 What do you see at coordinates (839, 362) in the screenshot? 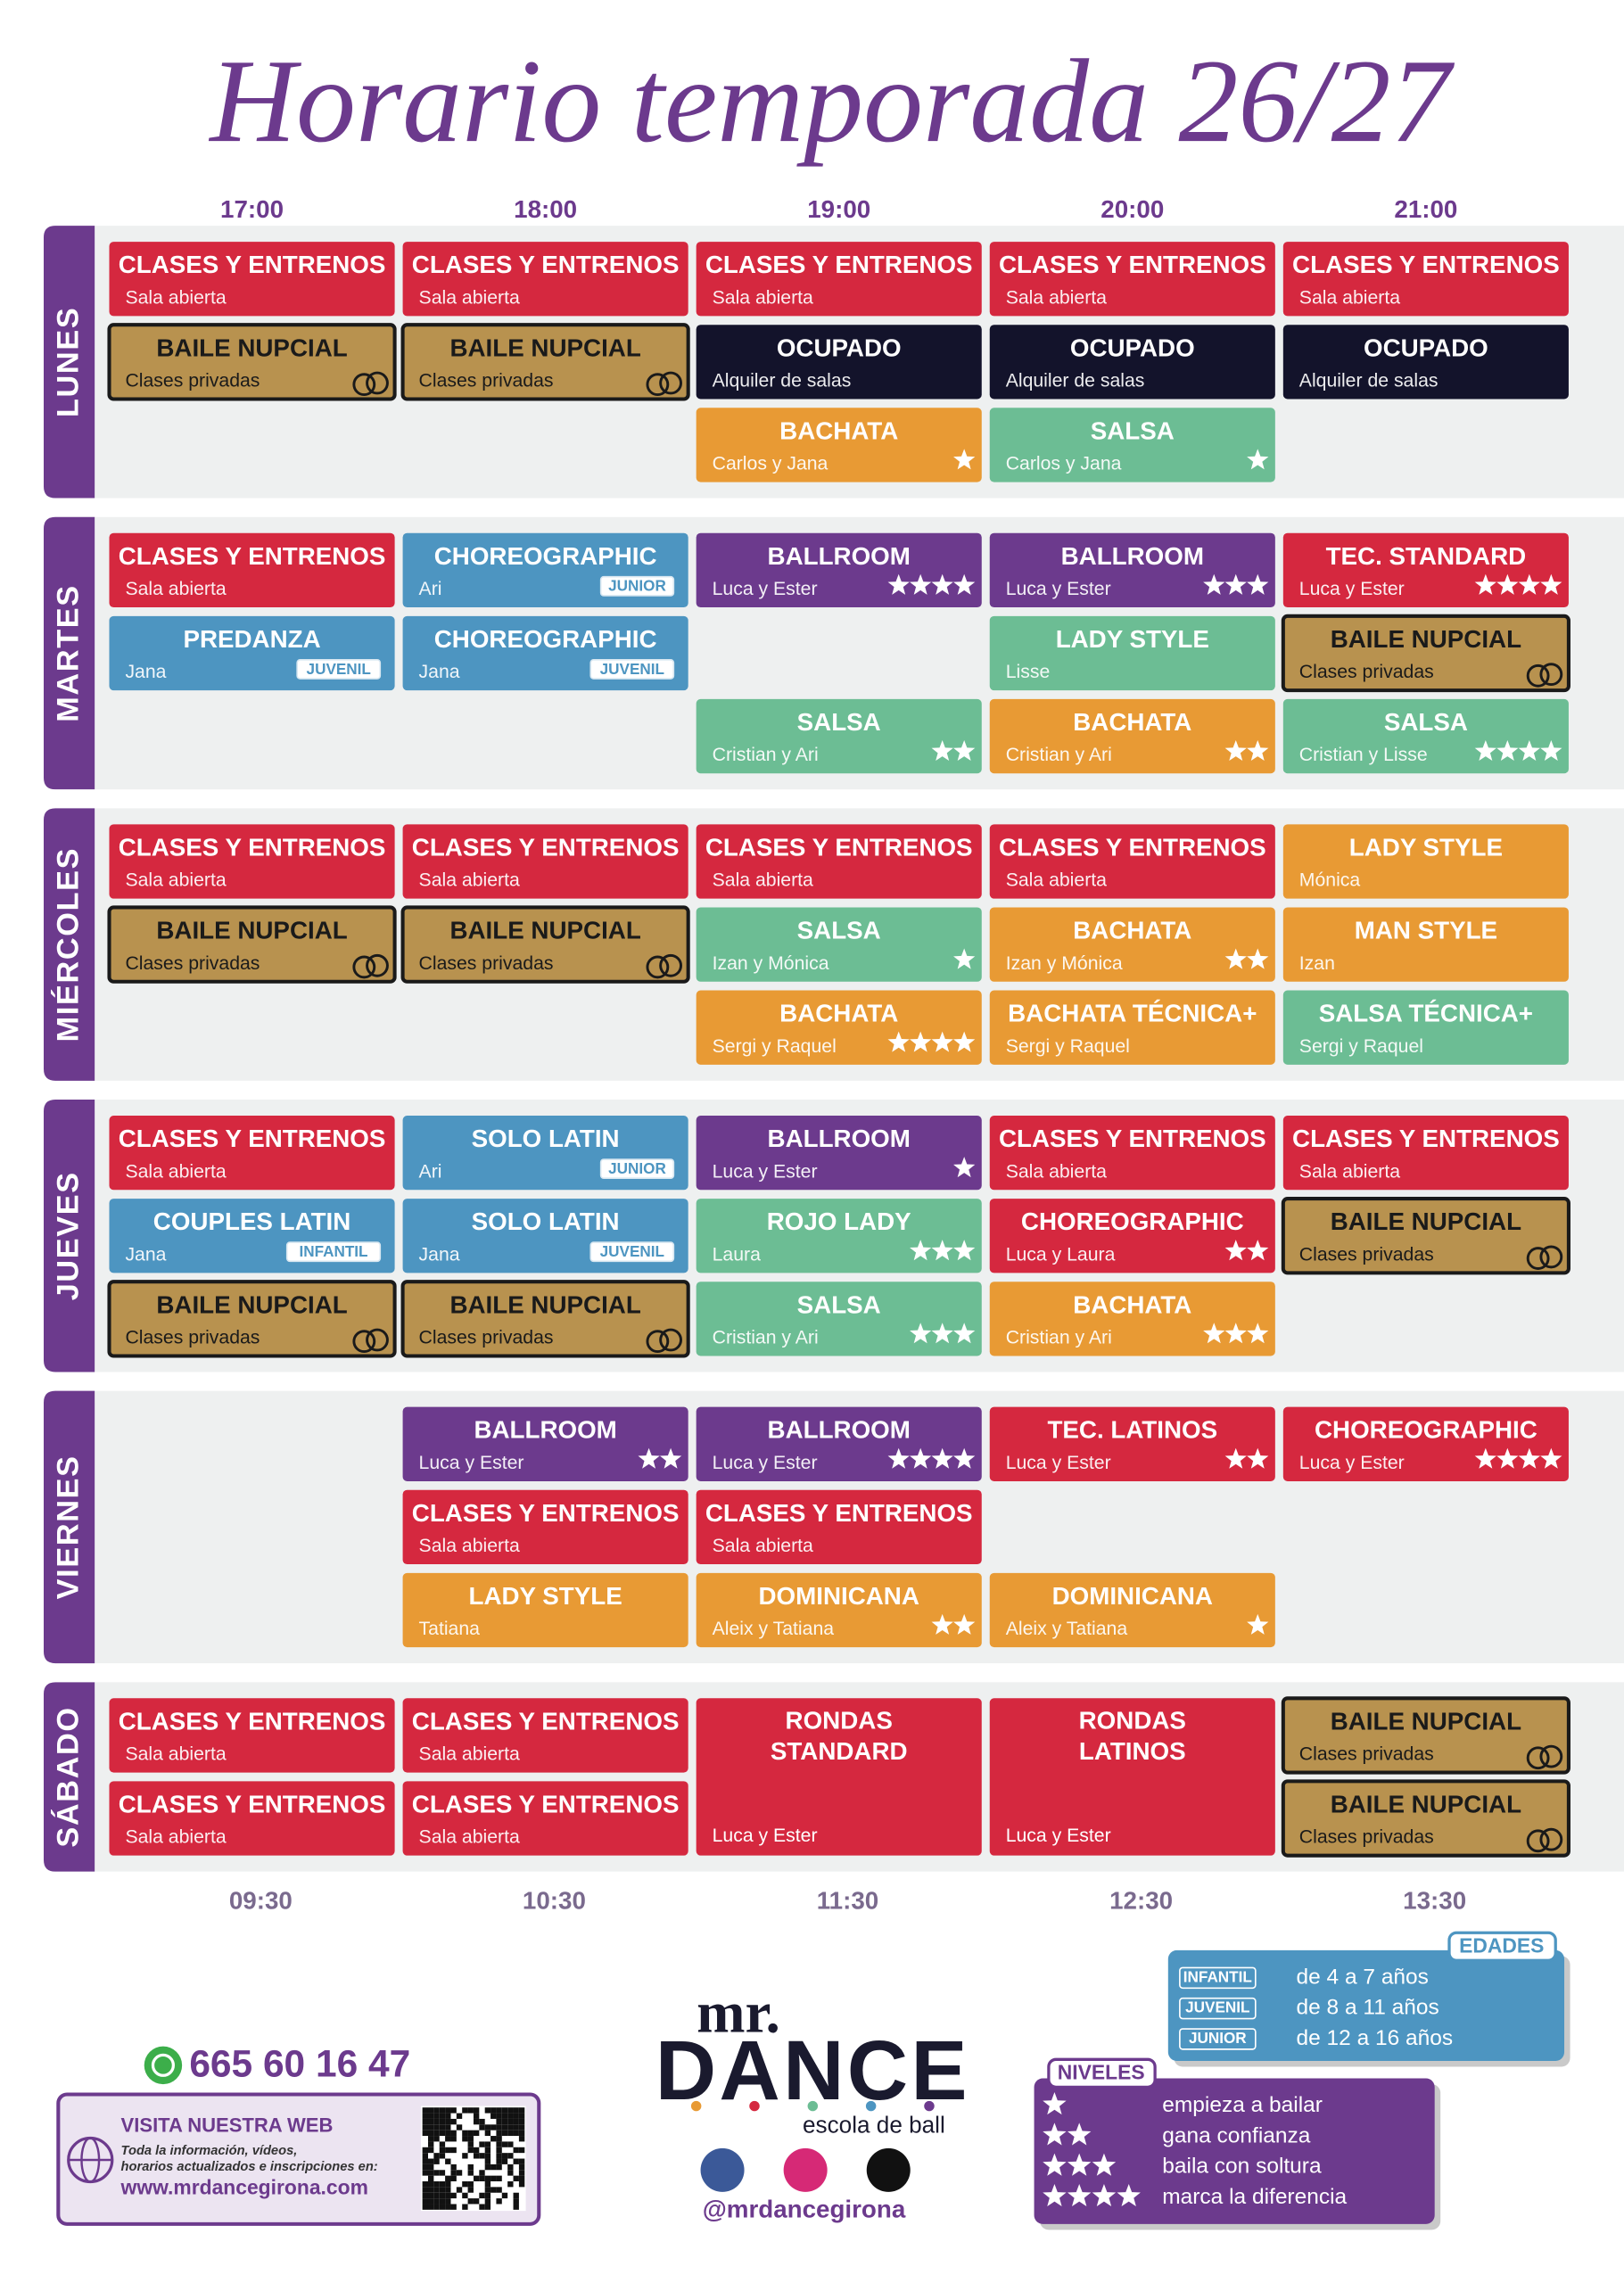
I see `class-cell: OCUPADO Alquiler de salas` at bounding box center [839, 362].